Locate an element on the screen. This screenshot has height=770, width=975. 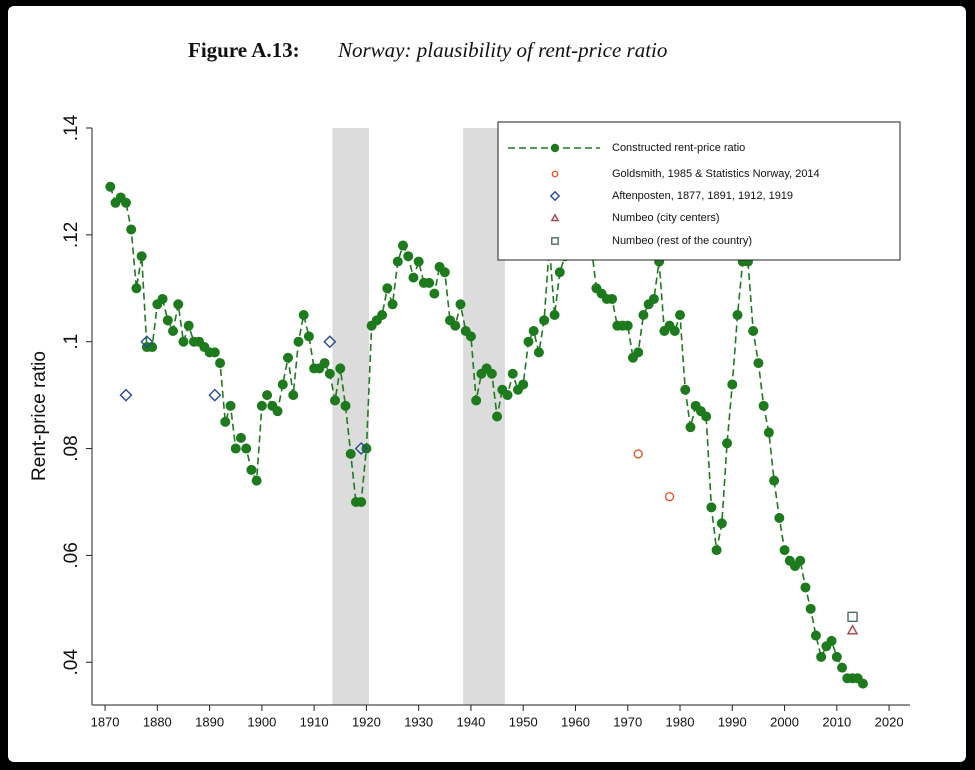
legend-label: Aftenposten, 1877, 1891, 1912, 1919 is located at coordinates (702, 196).